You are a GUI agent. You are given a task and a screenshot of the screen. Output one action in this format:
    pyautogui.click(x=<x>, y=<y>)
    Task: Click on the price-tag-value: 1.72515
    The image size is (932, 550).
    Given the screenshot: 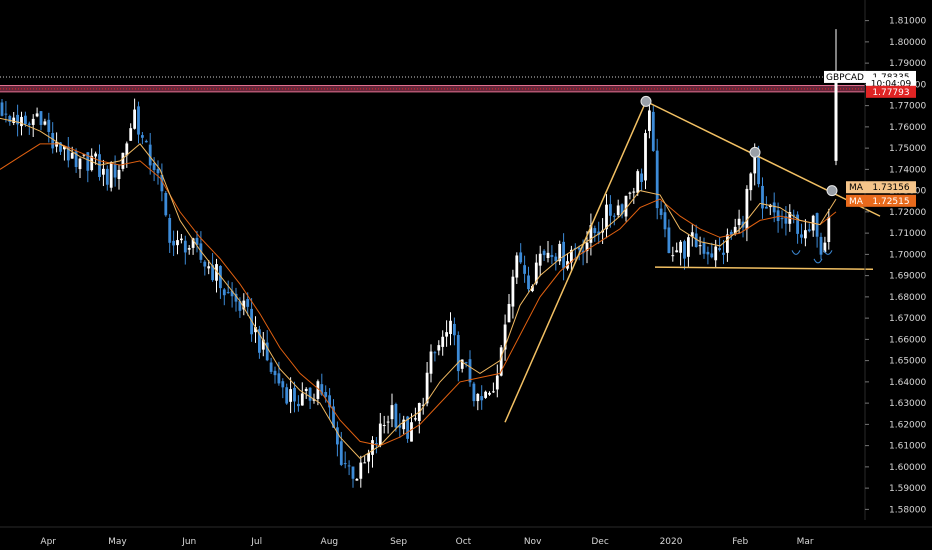 What is the action you would take?
    pyautogui.click(x=890, y=202)
    